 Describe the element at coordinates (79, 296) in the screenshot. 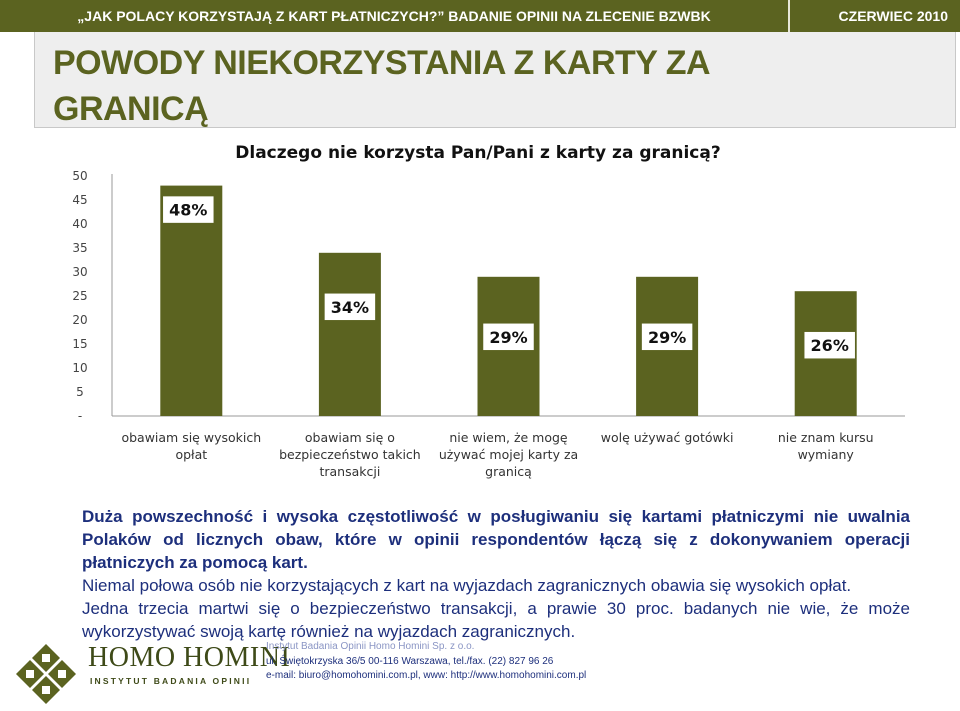

I see `y-tick-label: 25` at that location.